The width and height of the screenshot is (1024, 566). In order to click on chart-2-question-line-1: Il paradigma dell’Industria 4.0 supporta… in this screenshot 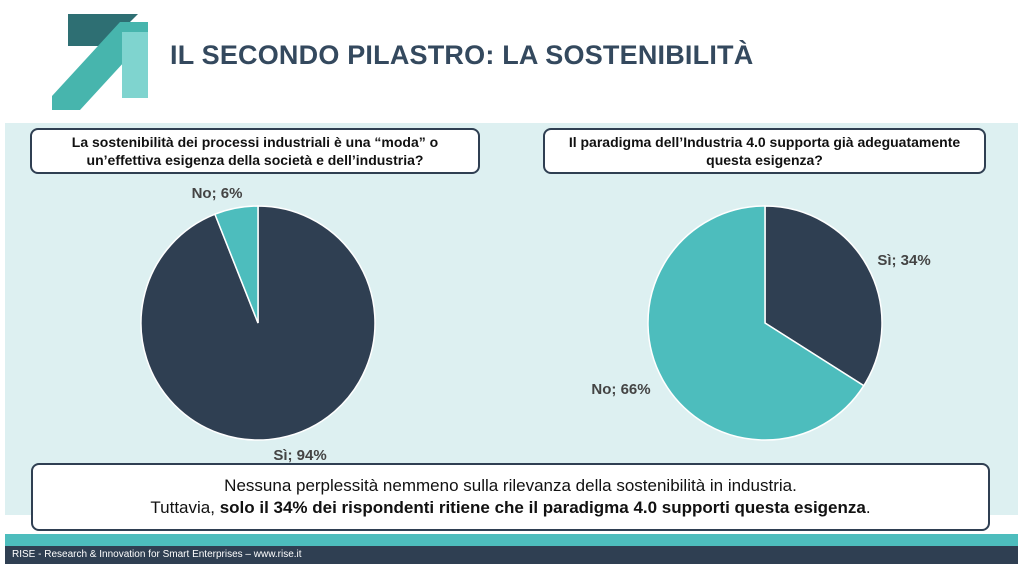, I will do `click(764, 142)`.